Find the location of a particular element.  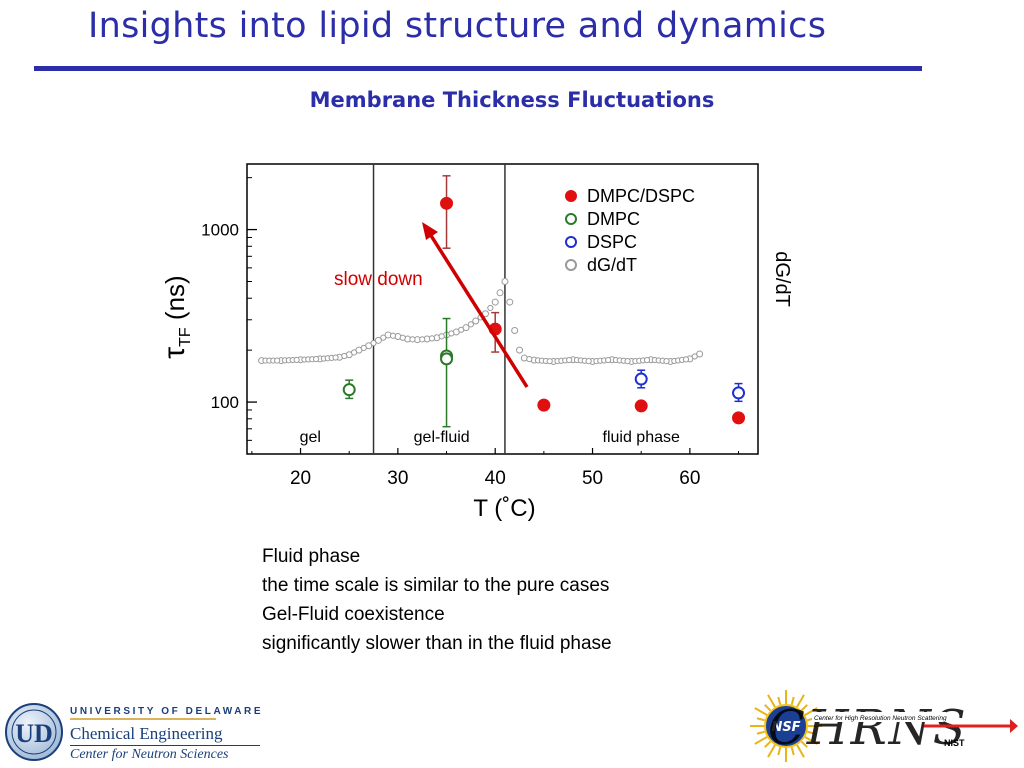

y-tick-label: 100 is located at coordinates (225, 402).